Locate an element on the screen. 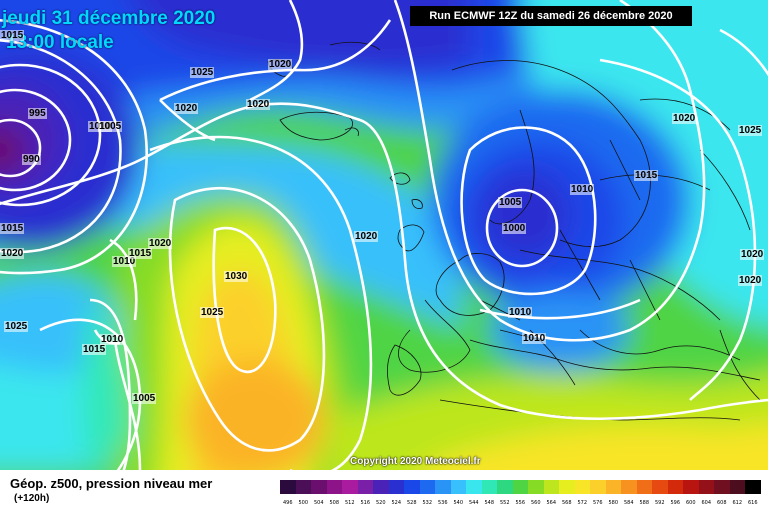 This screenshot has width=768, height=512. scale-label: 592 is located at coordinates (659, 503).